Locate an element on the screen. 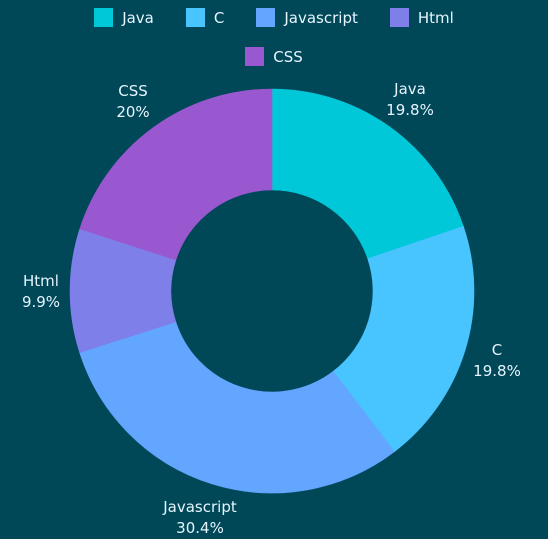 The width and height of the screenshot is (548, 539). legend-item-java: Java is located at coordinates (124, 17).